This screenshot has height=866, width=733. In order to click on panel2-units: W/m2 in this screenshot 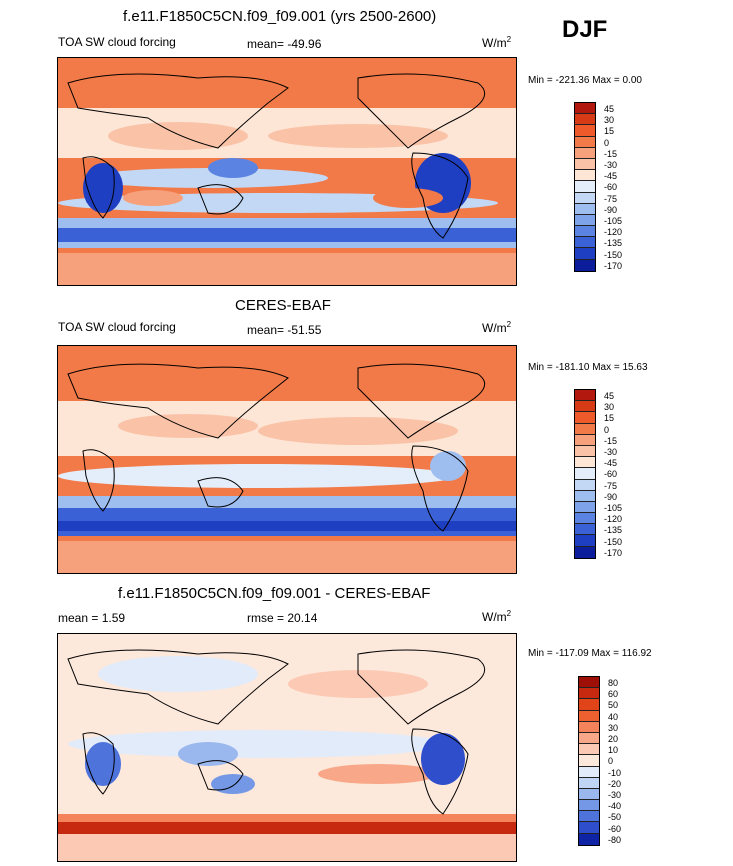, I will do `click(497, 327)`.